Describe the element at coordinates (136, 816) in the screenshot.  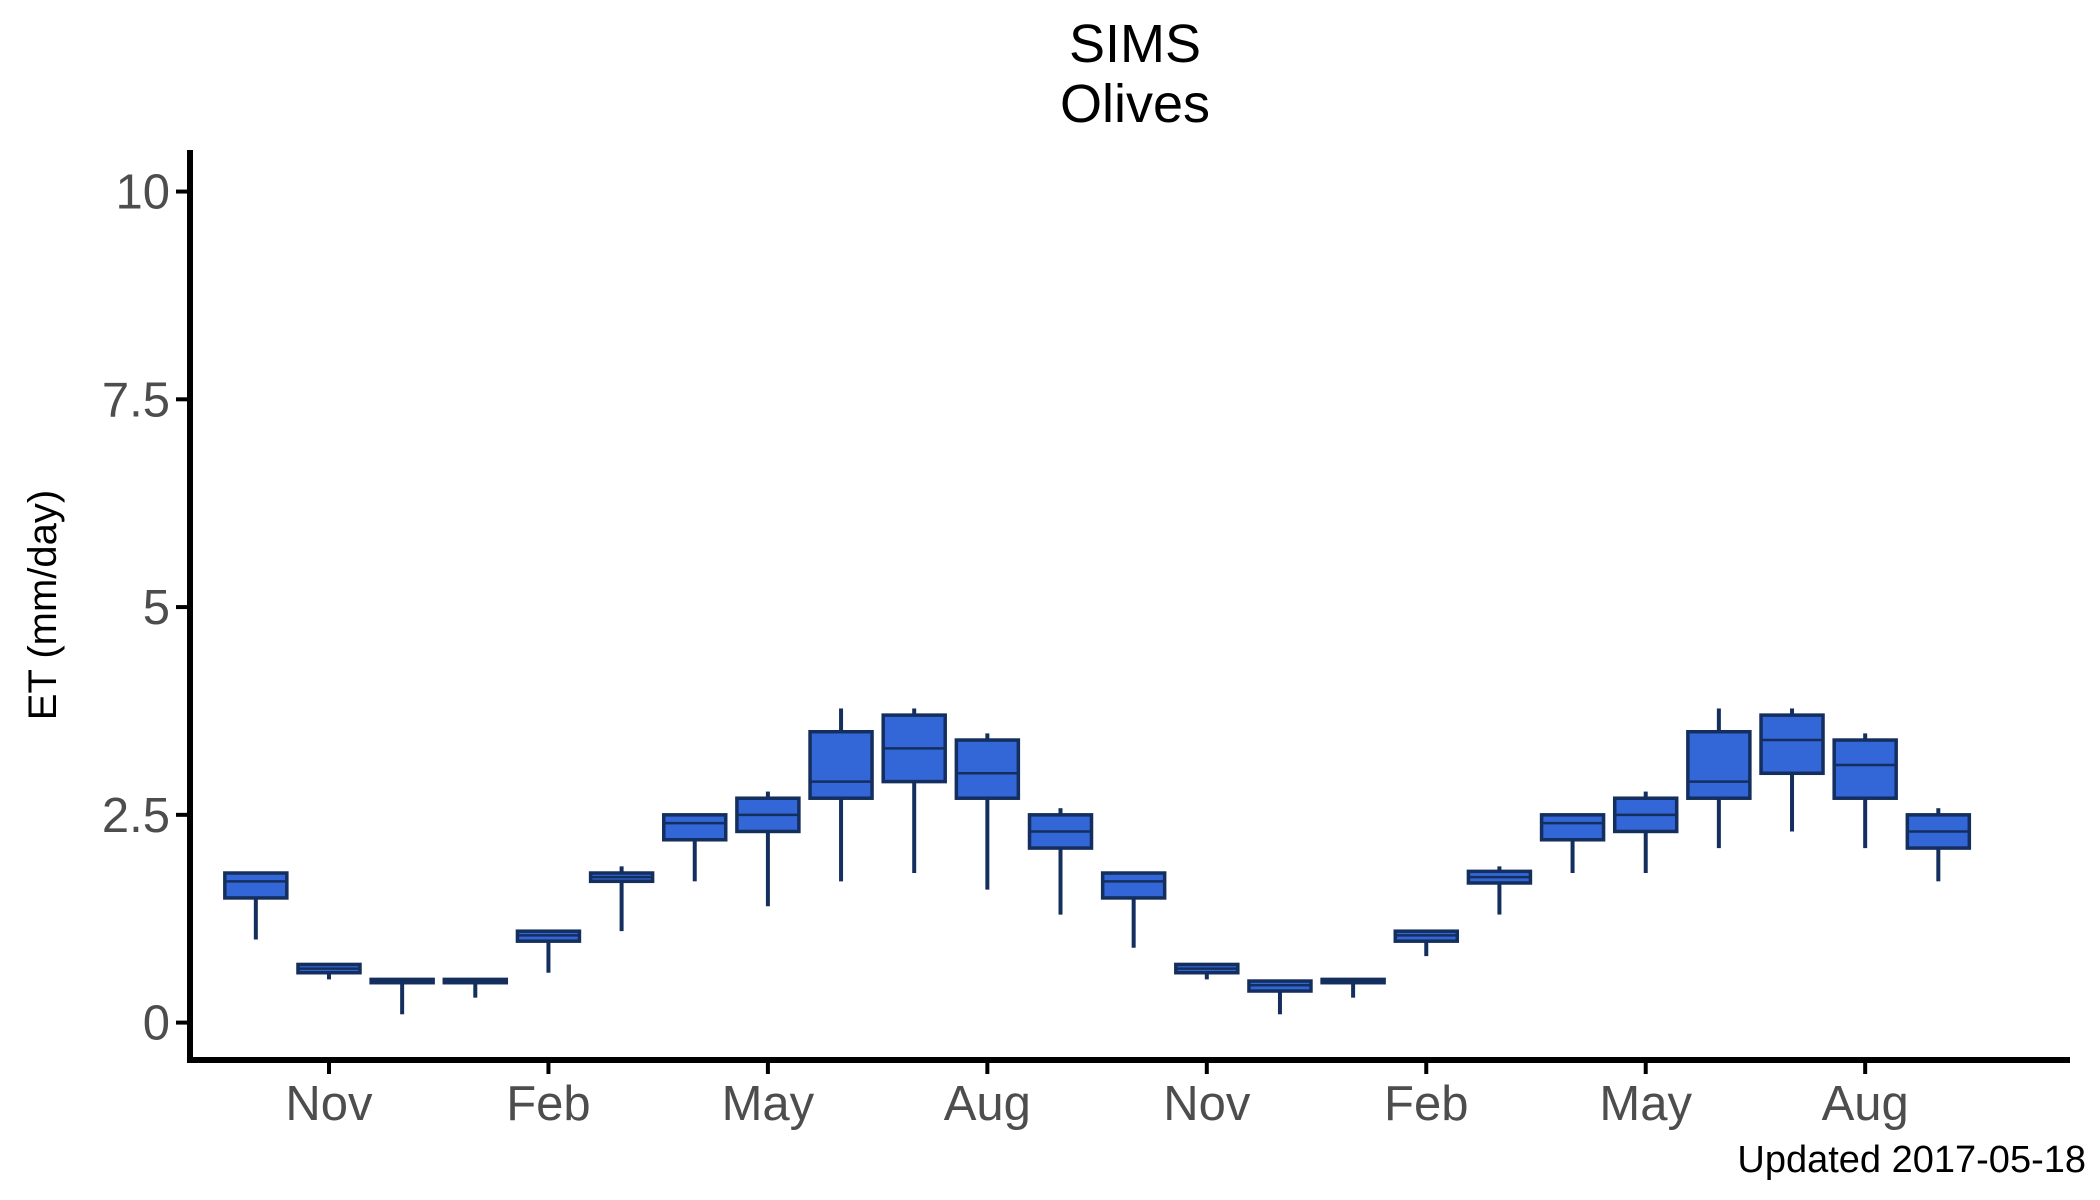
I see `y-tick-label: 2.5` at that location.